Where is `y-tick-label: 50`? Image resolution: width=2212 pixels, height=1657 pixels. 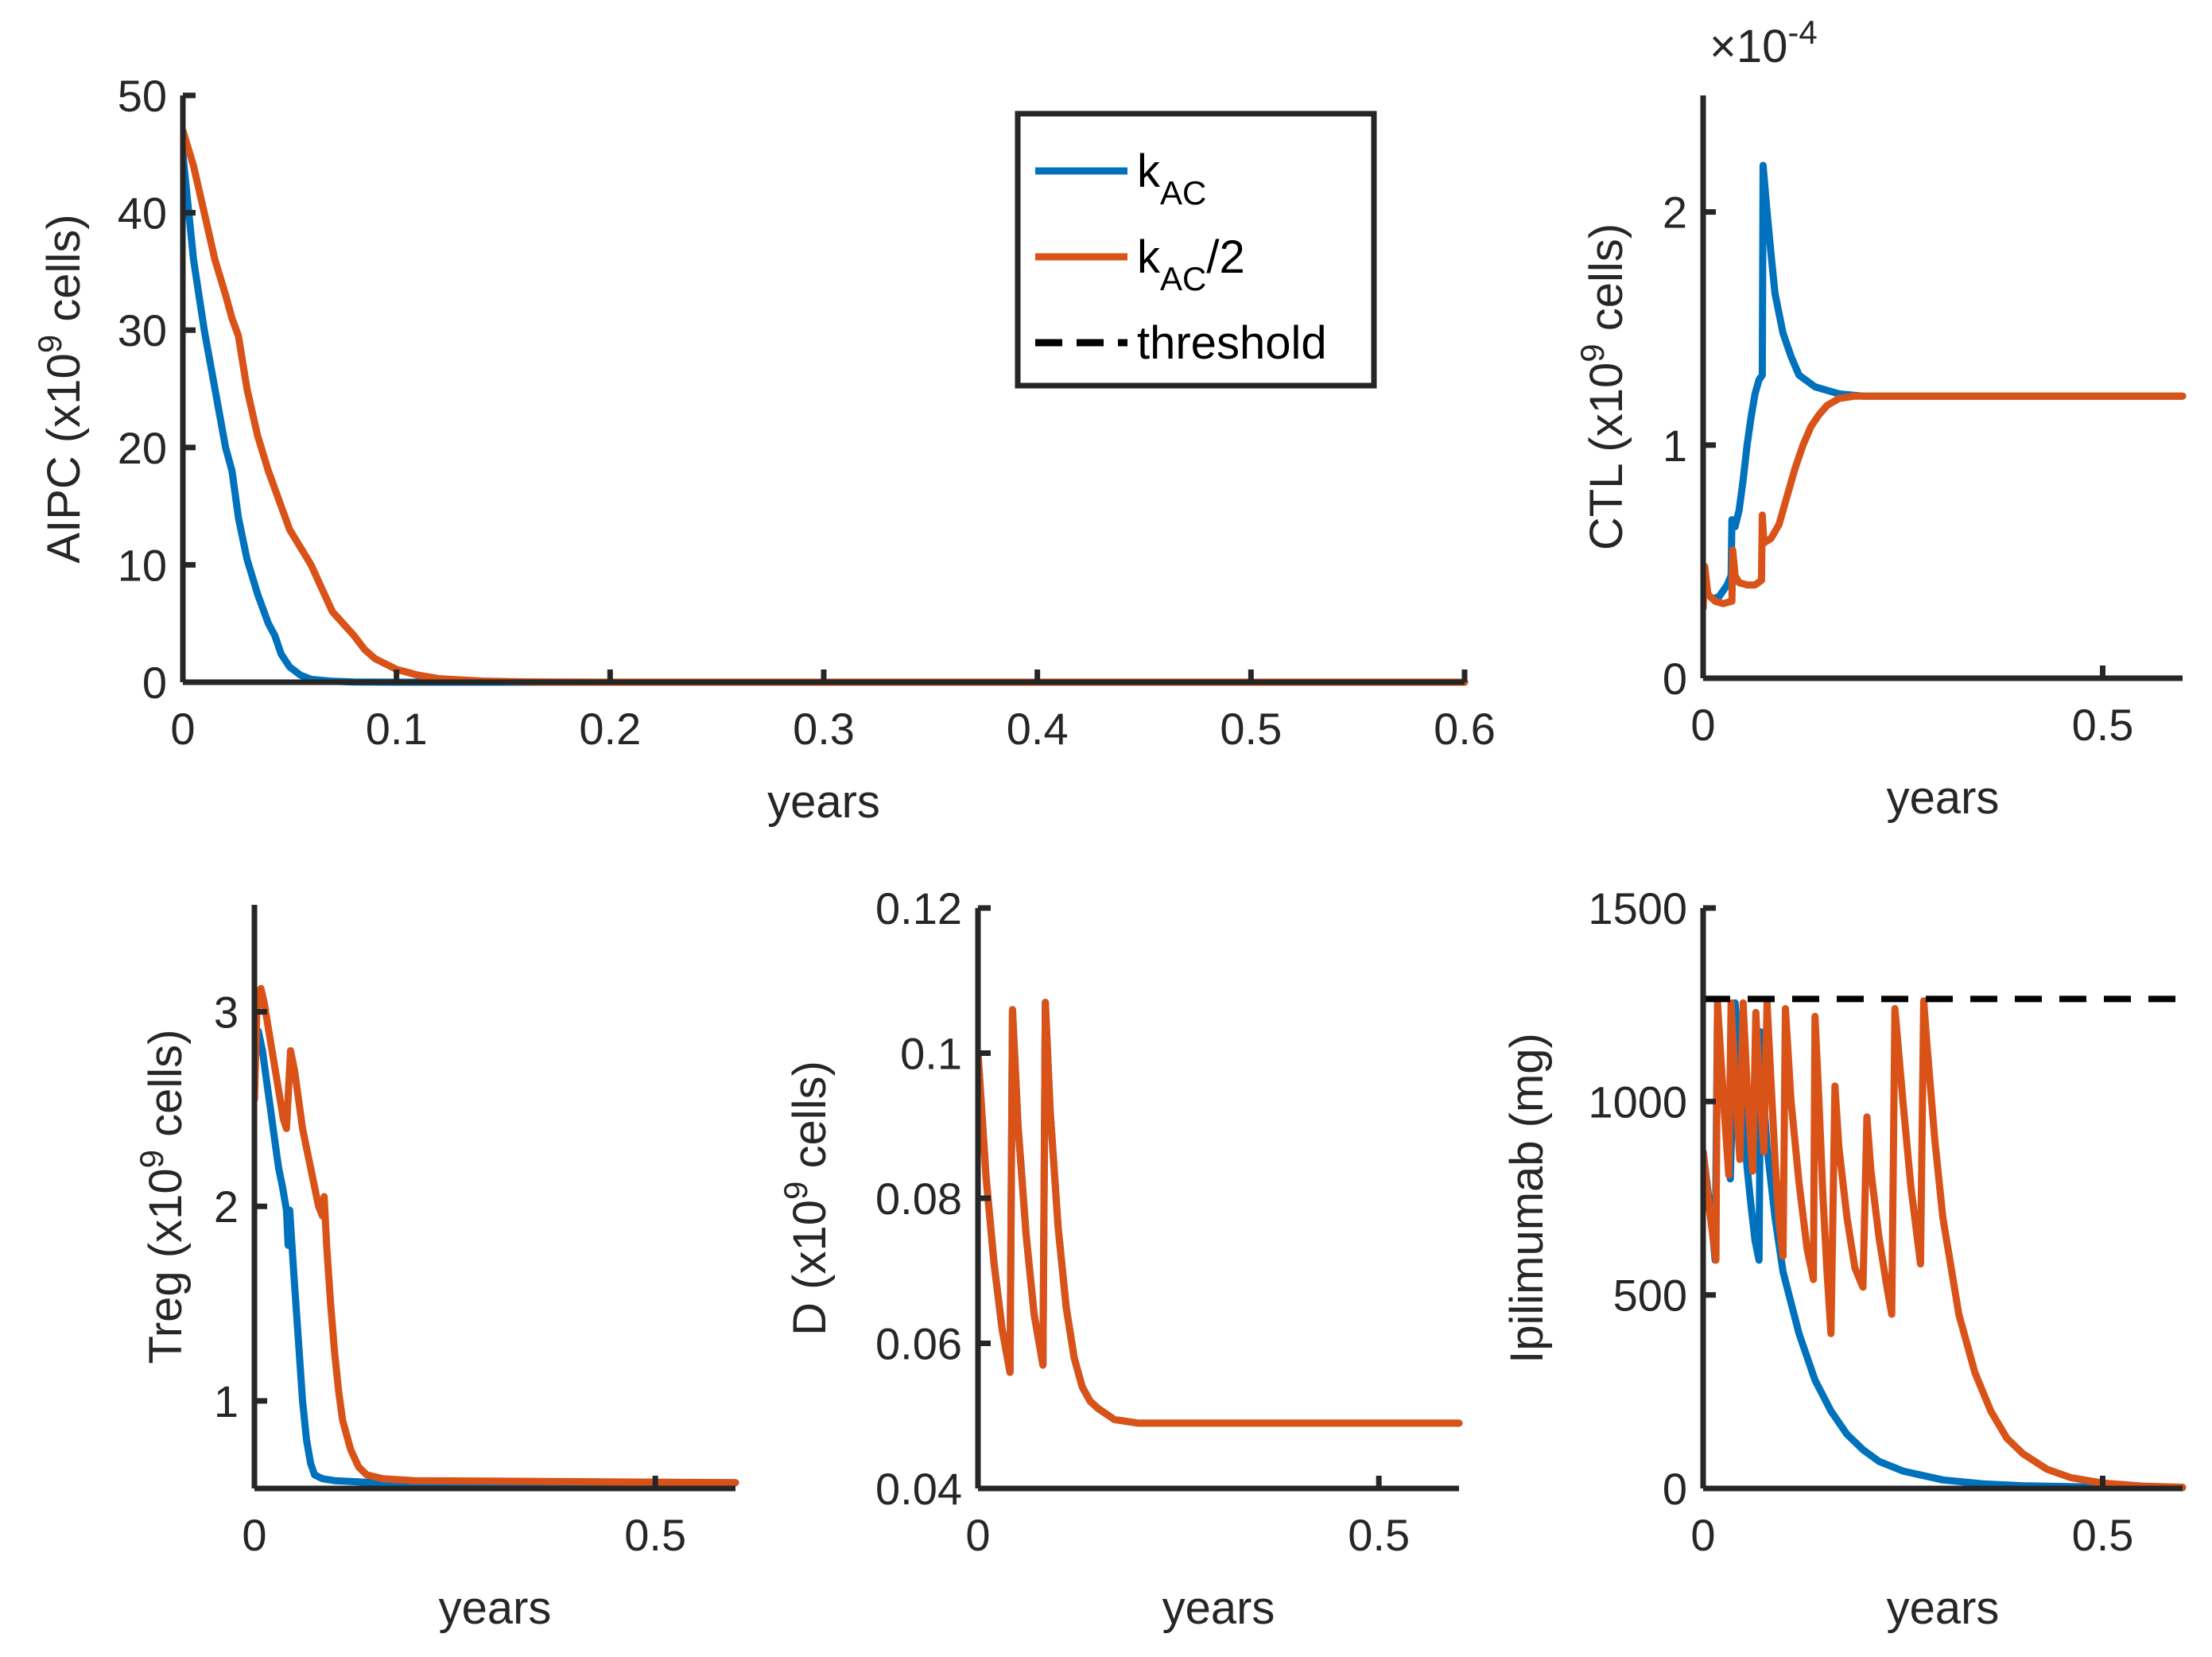 y-tick-label: 50 is located at coordinates (142, 96).